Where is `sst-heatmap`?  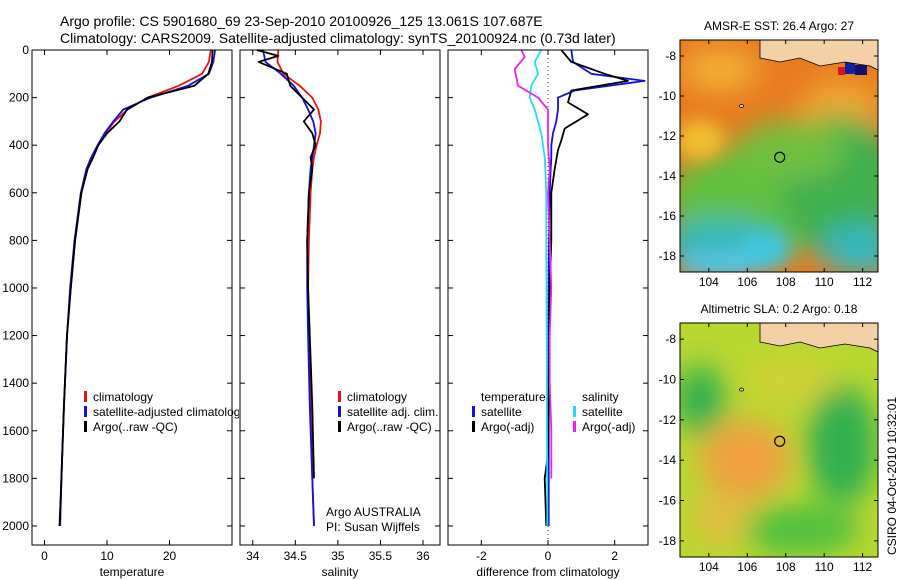 sst-heatmap is located at coordinates (779, 156).